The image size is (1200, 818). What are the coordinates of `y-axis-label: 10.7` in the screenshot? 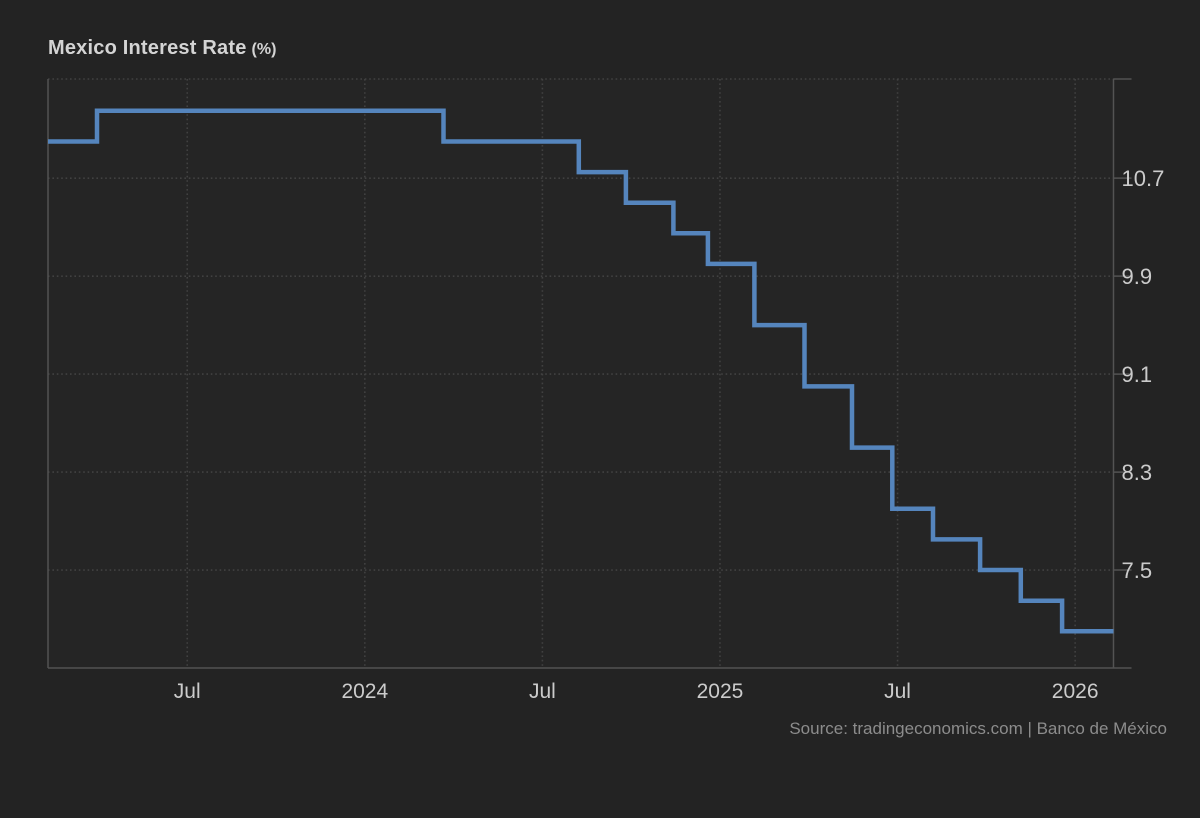 It's located at (1143, 178).